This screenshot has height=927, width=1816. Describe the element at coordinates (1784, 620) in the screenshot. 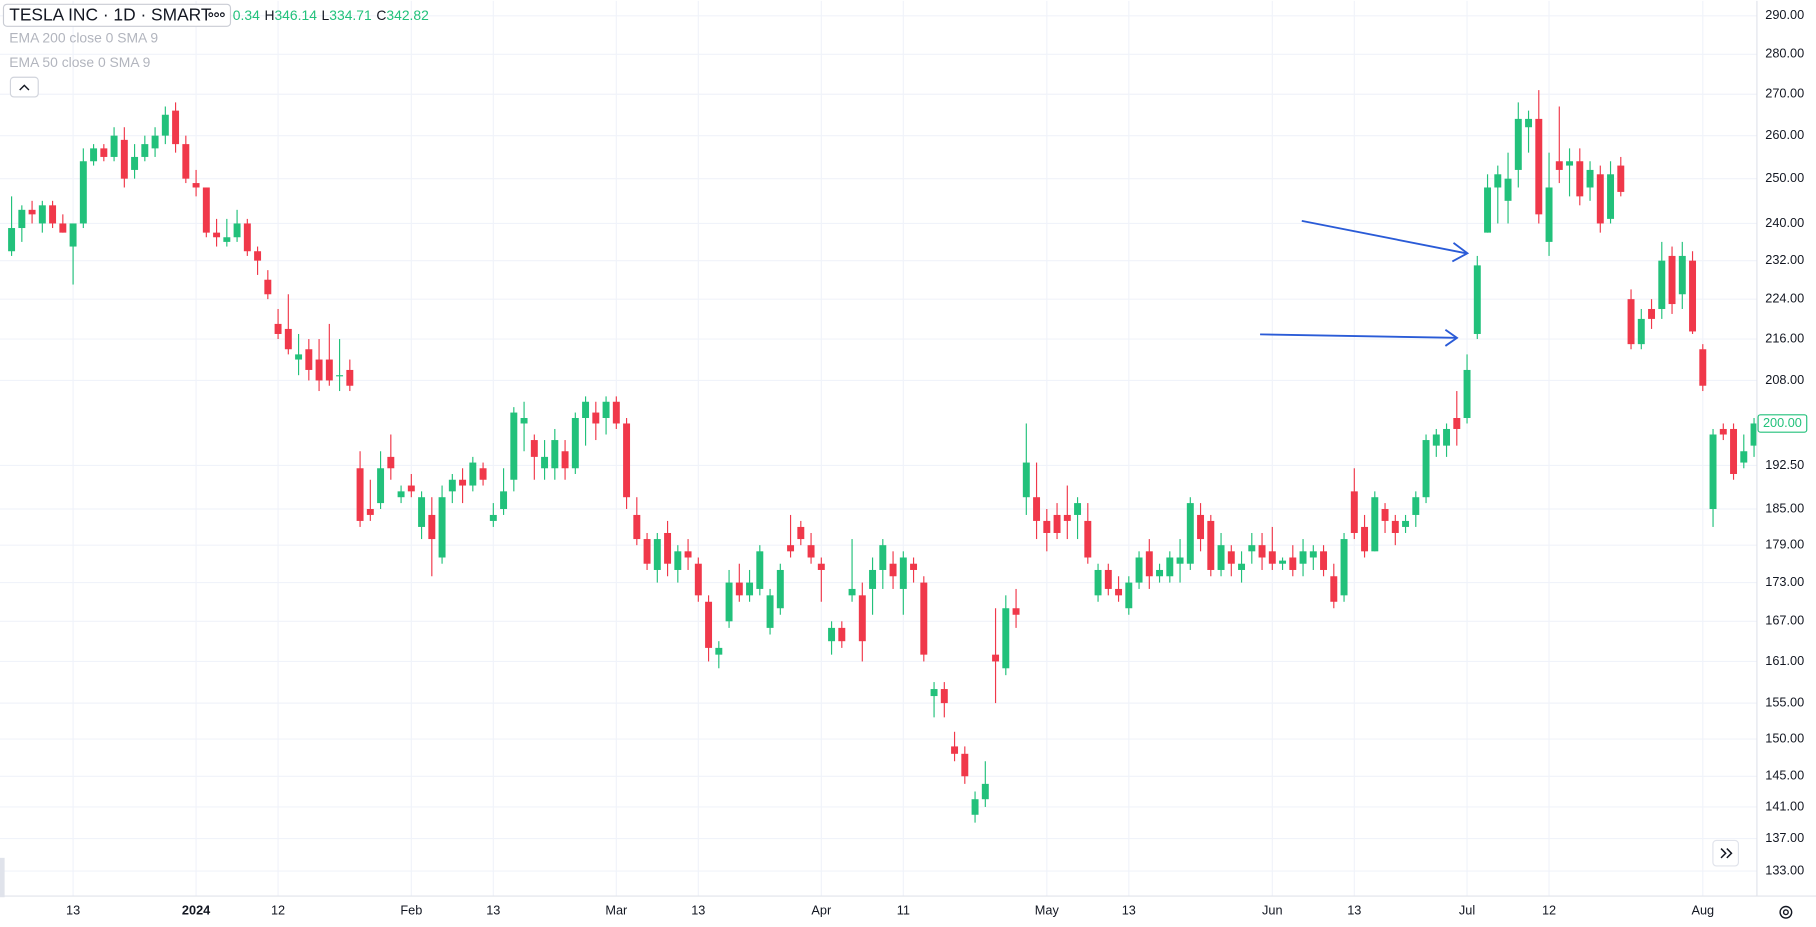

I see `y-tick-label: 167.00` at that location.